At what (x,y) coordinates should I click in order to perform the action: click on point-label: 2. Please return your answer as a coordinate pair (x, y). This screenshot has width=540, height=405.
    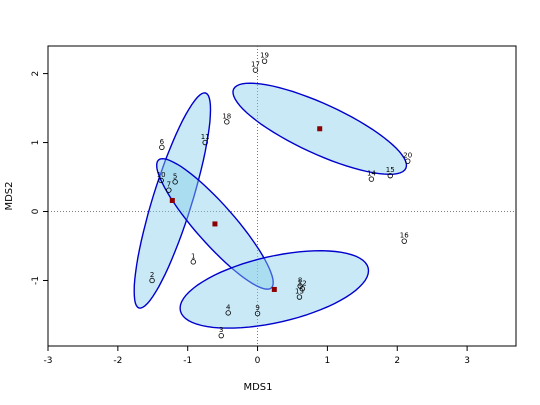
    Looking at the image, I should click on (152, 275).